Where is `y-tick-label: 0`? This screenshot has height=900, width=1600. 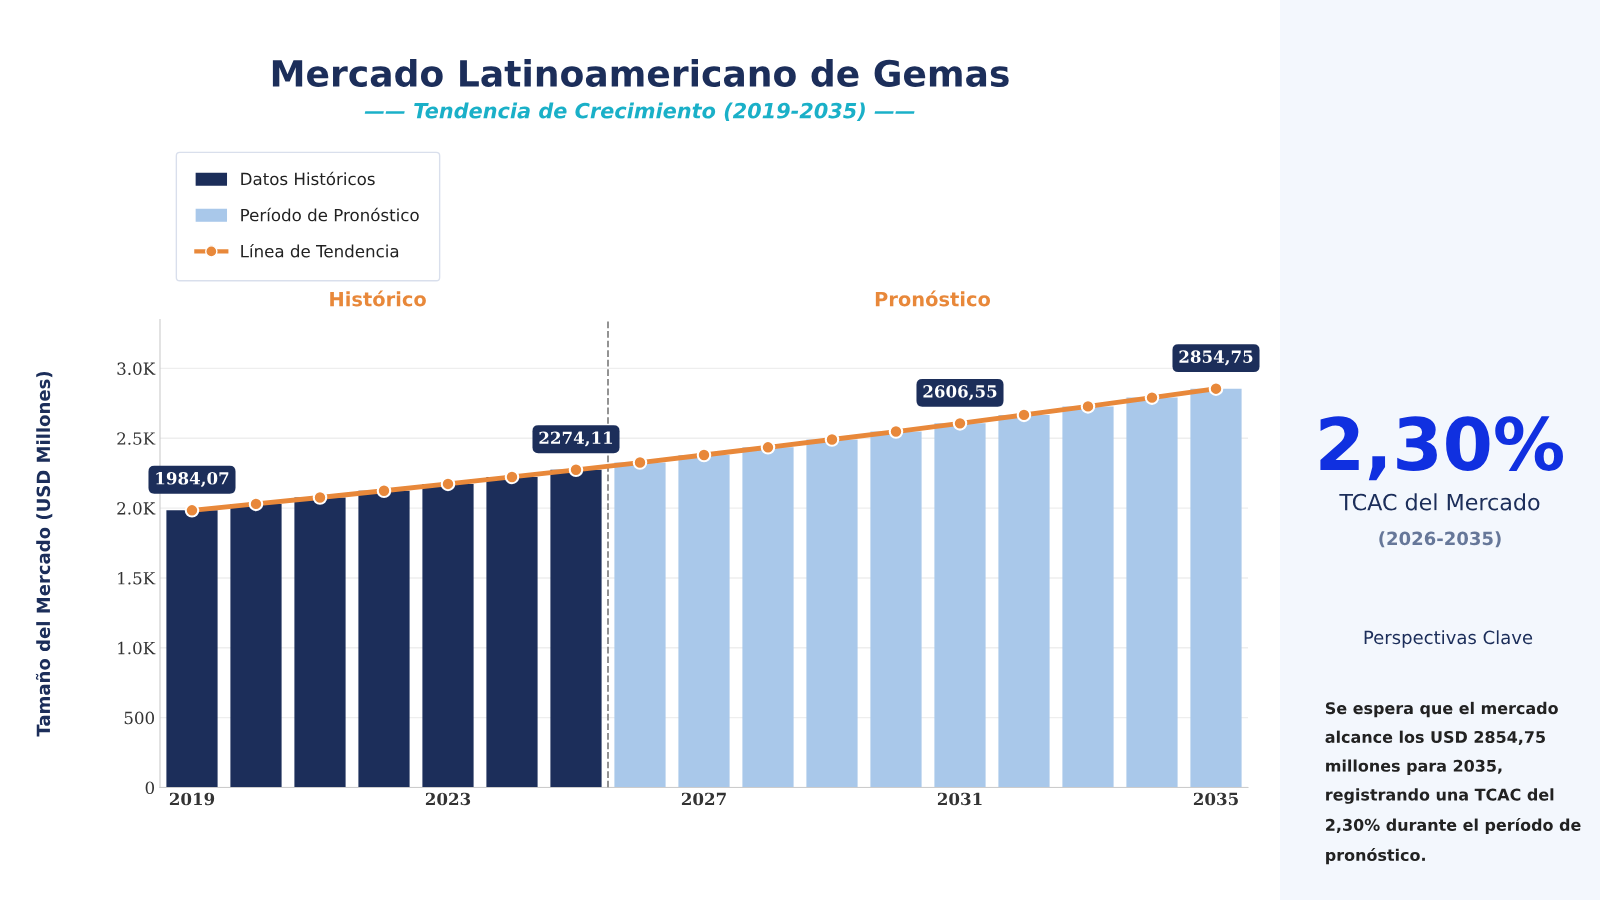
y-tick-label: 0 is located at coordinates (150, 788).